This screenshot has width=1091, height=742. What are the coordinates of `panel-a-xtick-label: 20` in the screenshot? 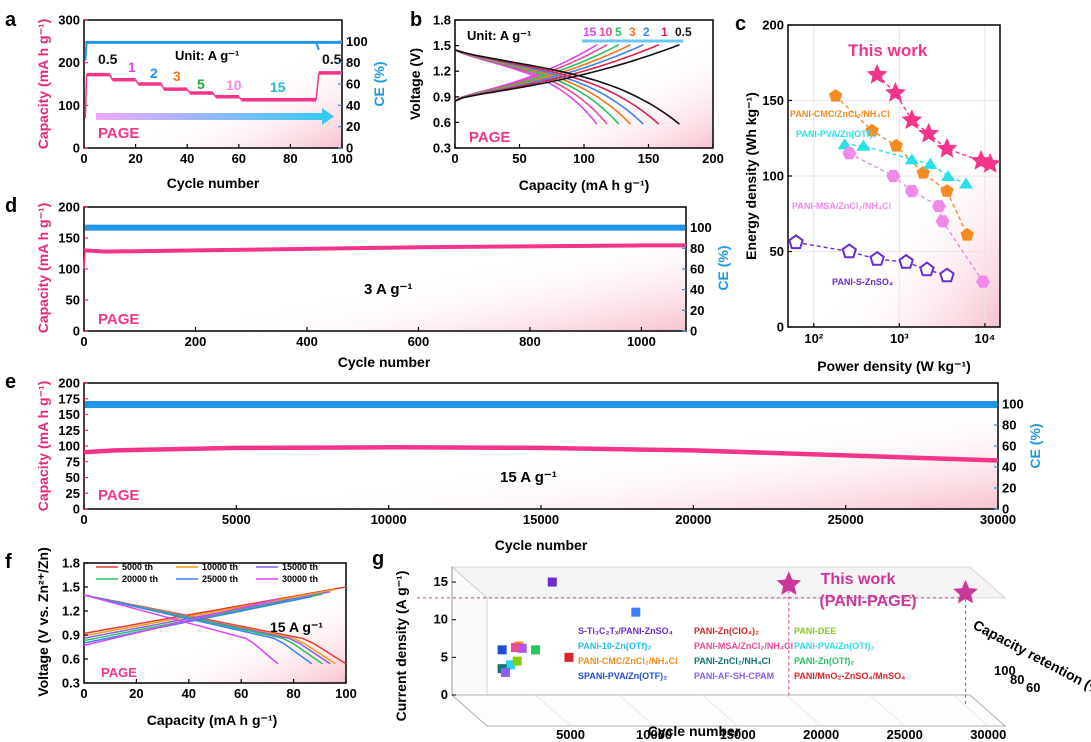 It's located at (135, 158).